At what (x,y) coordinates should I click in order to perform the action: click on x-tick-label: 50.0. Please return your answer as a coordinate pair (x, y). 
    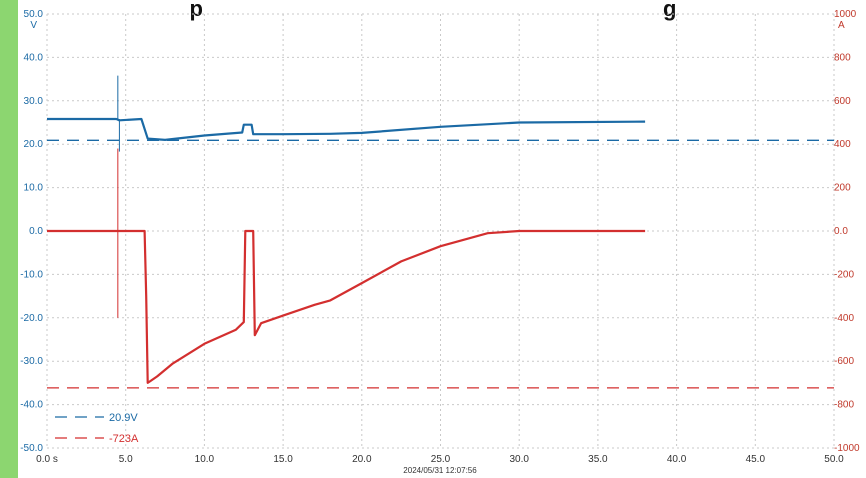
    Looking at the image, I should click on (834, 459).